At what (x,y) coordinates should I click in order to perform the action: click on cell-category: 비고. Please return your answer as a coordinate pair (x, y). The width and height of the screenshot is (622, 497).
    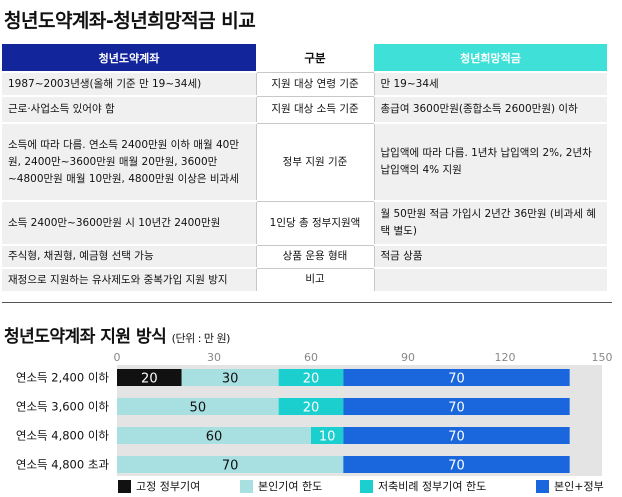
    Looking at the image, I should click on (315, 279).